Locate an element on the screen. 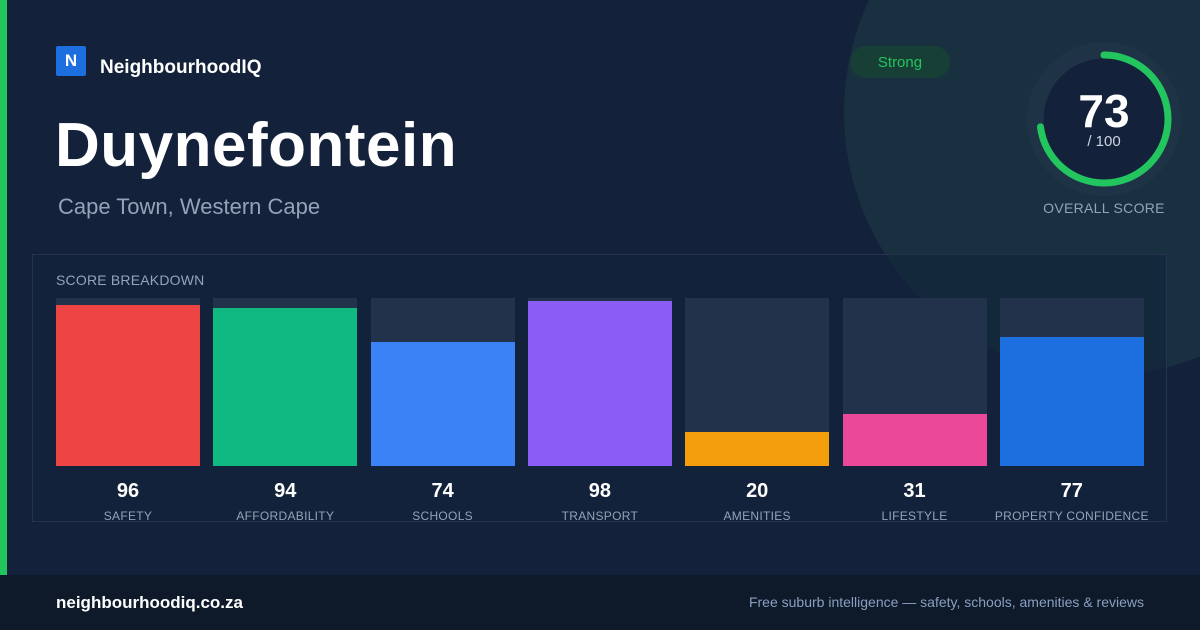  score-bar-label: SCHOOLS is located at coordinates (442, 516).